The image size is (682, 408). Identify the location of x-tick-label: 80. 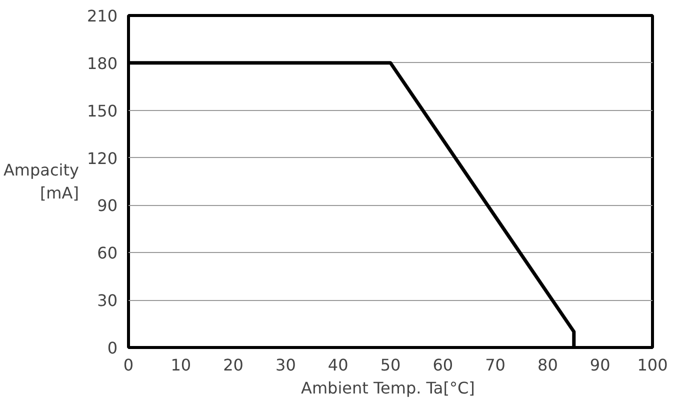
(548, 365).